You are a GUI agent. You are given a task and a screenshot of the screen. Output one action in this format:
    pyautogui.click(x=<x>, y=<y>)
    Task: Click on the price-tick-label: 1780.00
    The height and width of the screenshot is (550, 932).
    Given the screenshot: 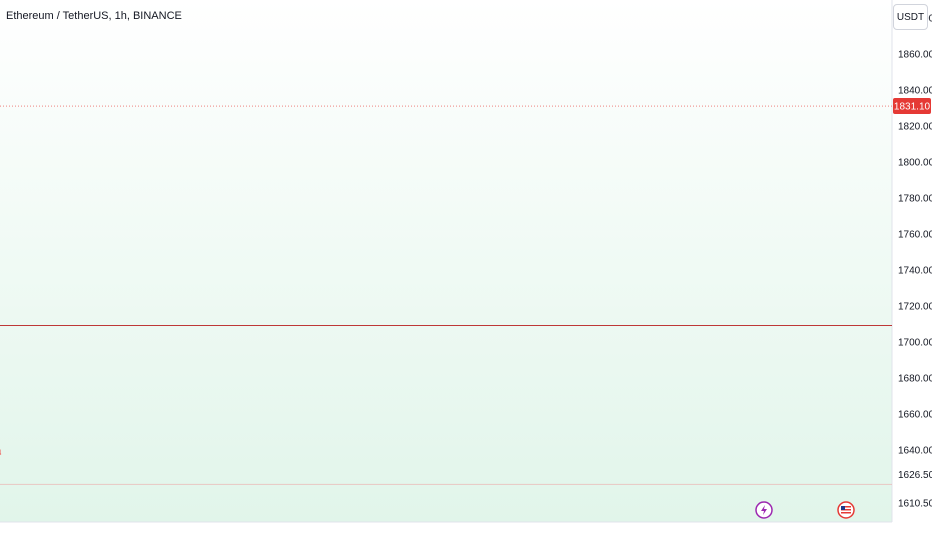 What is the action you would take?
    pyautogui.click(x=915, y=199)
    